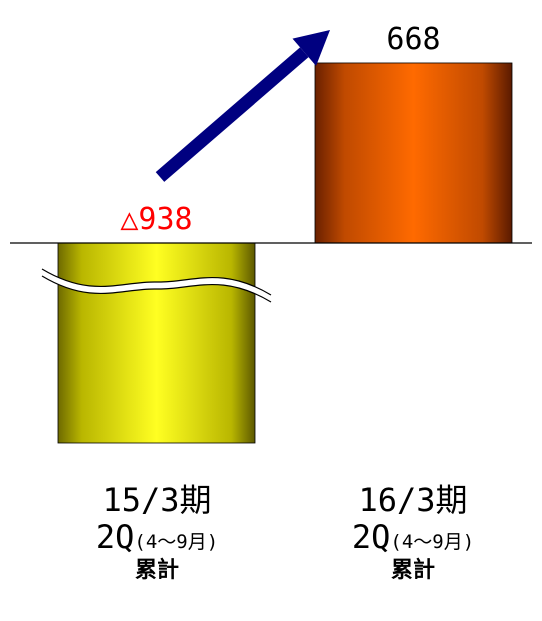 This screenshot has height=621, width=542. I want to click on category-cumulative-2: 累計, so click(412, 570).